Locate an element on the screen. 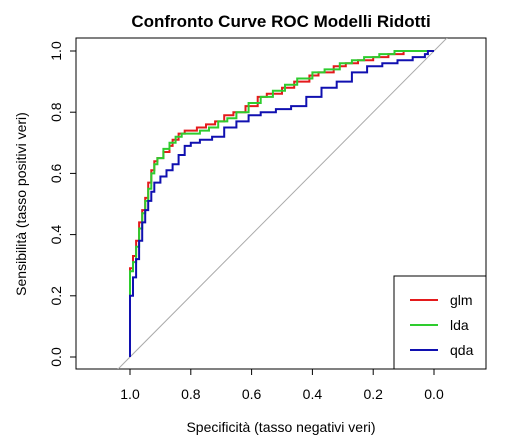  x-tick-label: 0.4 is located at coordinates (313, 394).